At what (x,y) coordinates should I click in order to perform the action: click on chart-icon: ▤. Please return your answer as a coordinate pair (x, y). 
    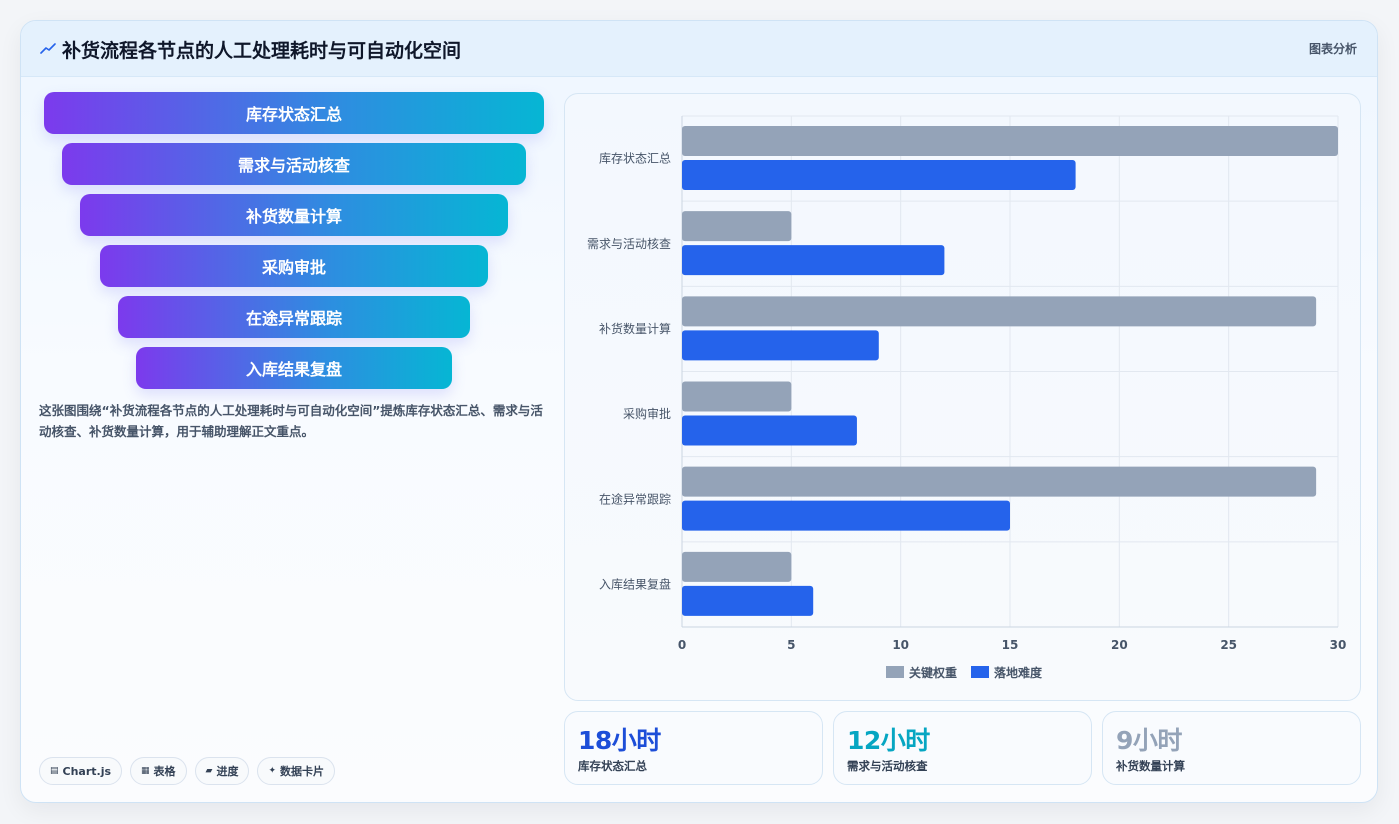
    Looking at the image, I should click on (54, 771).